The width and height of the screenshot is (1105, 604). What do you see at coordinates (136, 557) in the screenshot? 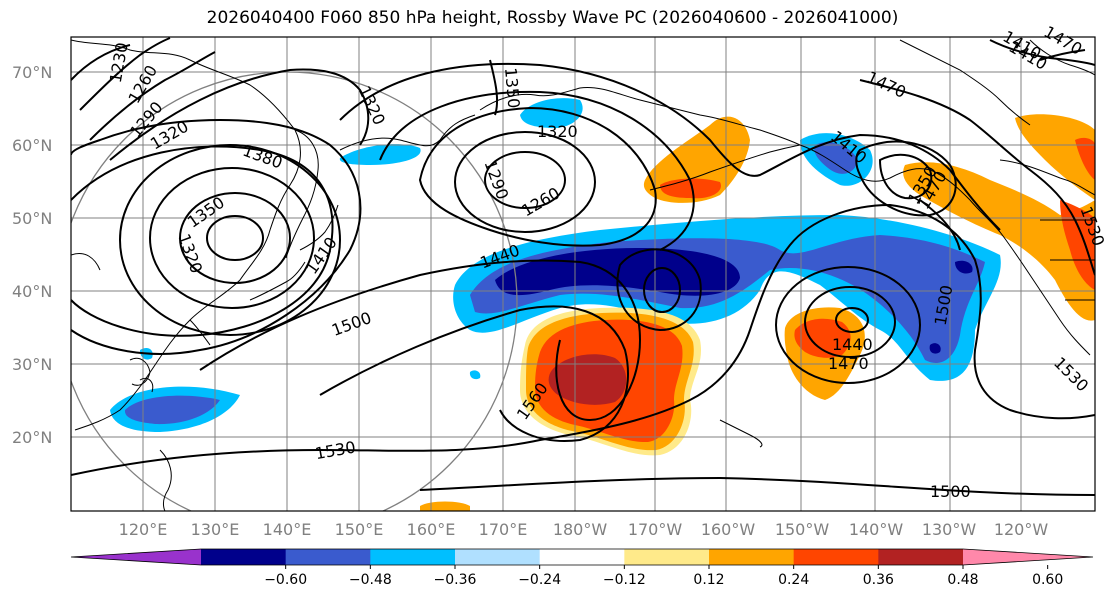
I see `colorbar-low-extend` at bounding box center [136, 557].